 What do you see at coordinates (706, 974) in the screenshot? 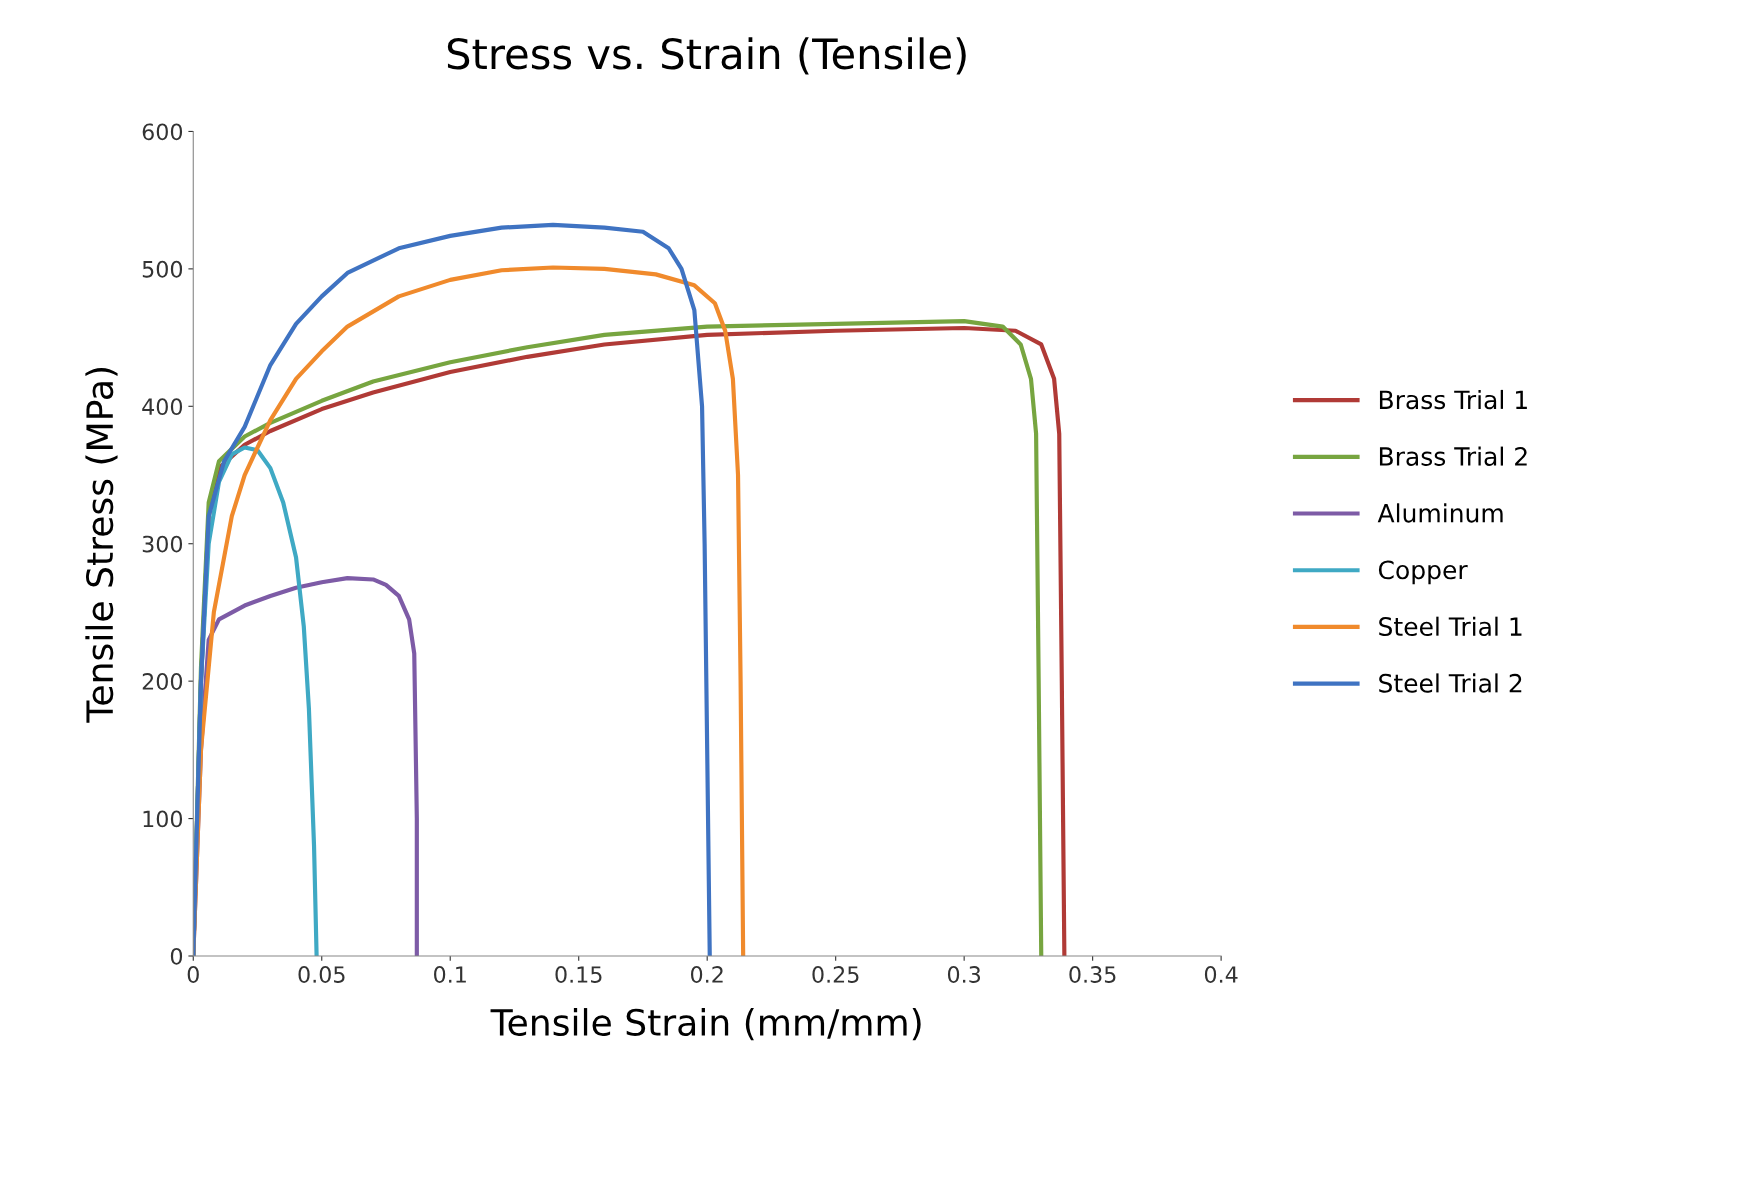
I see `x-tick-label: 0.2` at bounding box center [706, 974].